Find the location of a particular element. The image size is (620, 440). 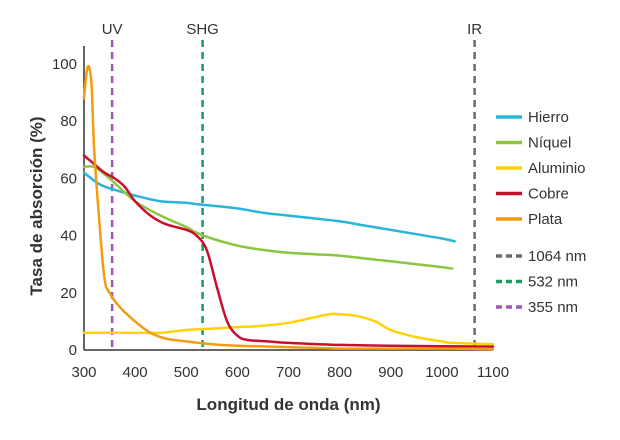

legend-label: Cobre is located at coordinates (548, 194).